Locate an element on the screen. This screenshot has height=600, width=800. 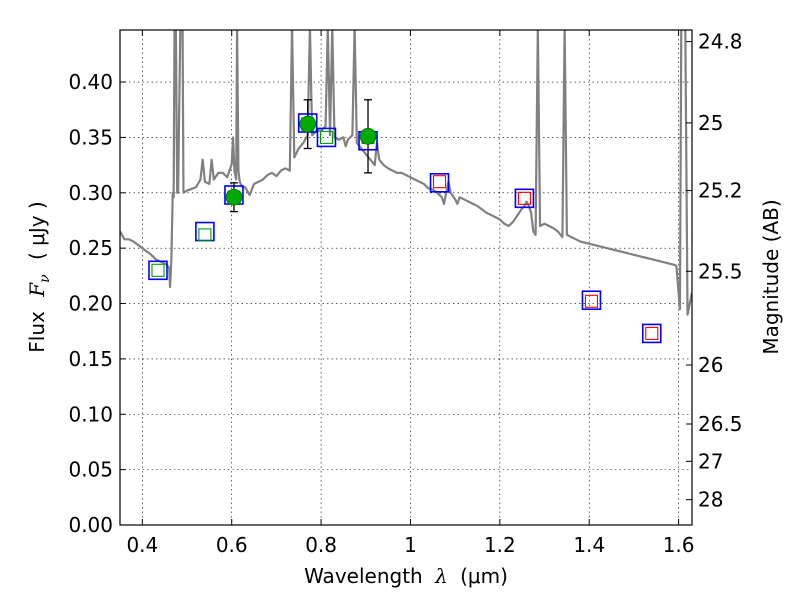
x-tick-label: 1.6 is located at coordinates (679, 545).